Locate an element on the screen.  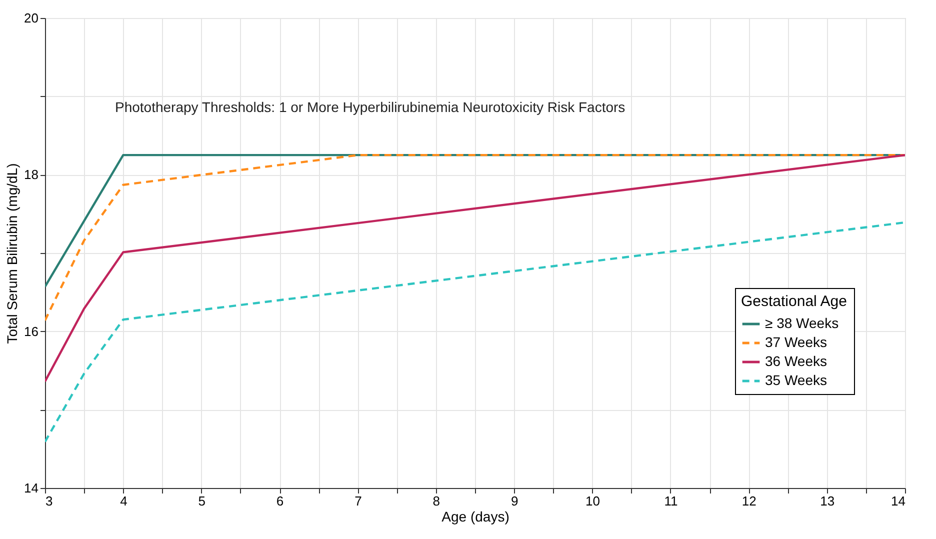
y-tick-label: 16 is located at coordinates (31, 331).